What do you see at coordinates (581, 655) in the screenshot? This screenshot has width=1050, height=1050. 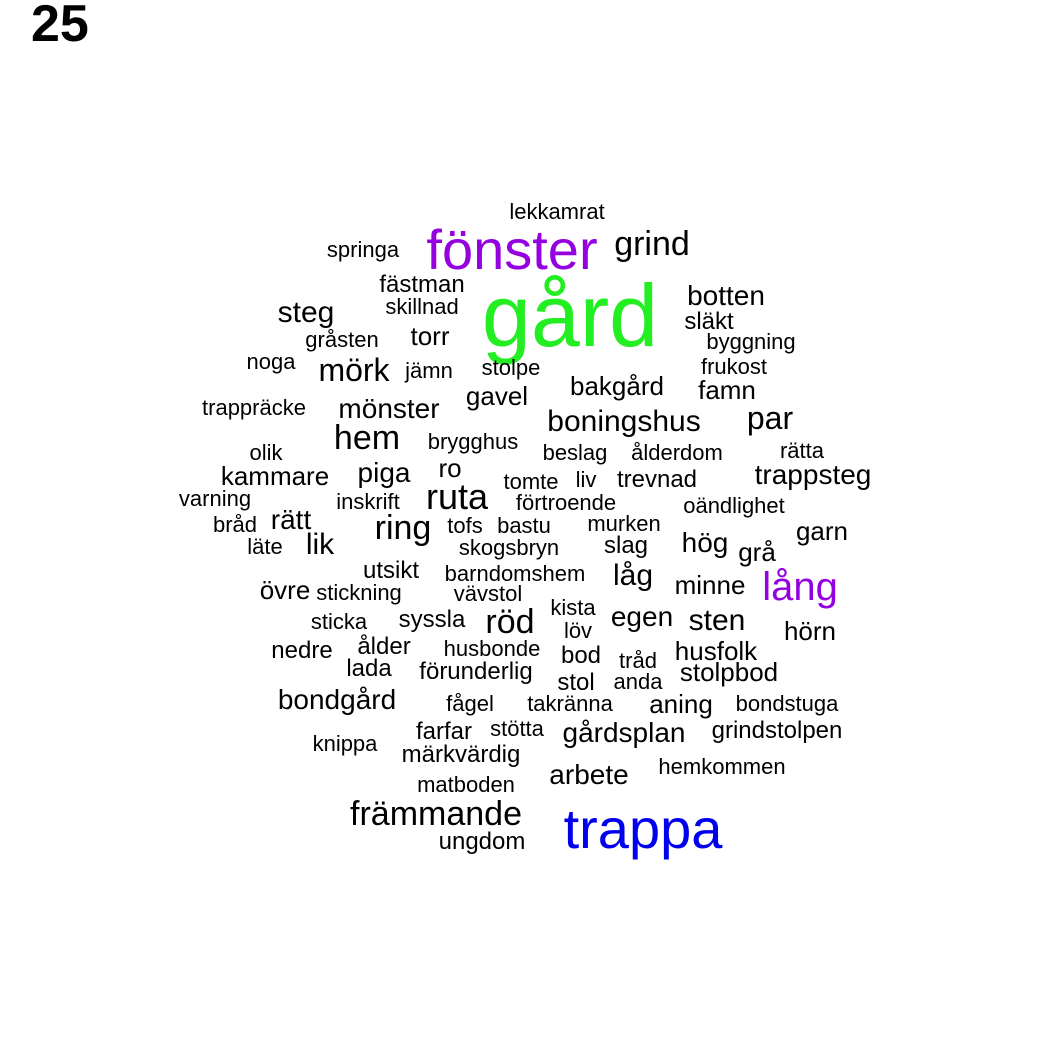 I see `word-bod: bod` at bounding box center [581, 655].